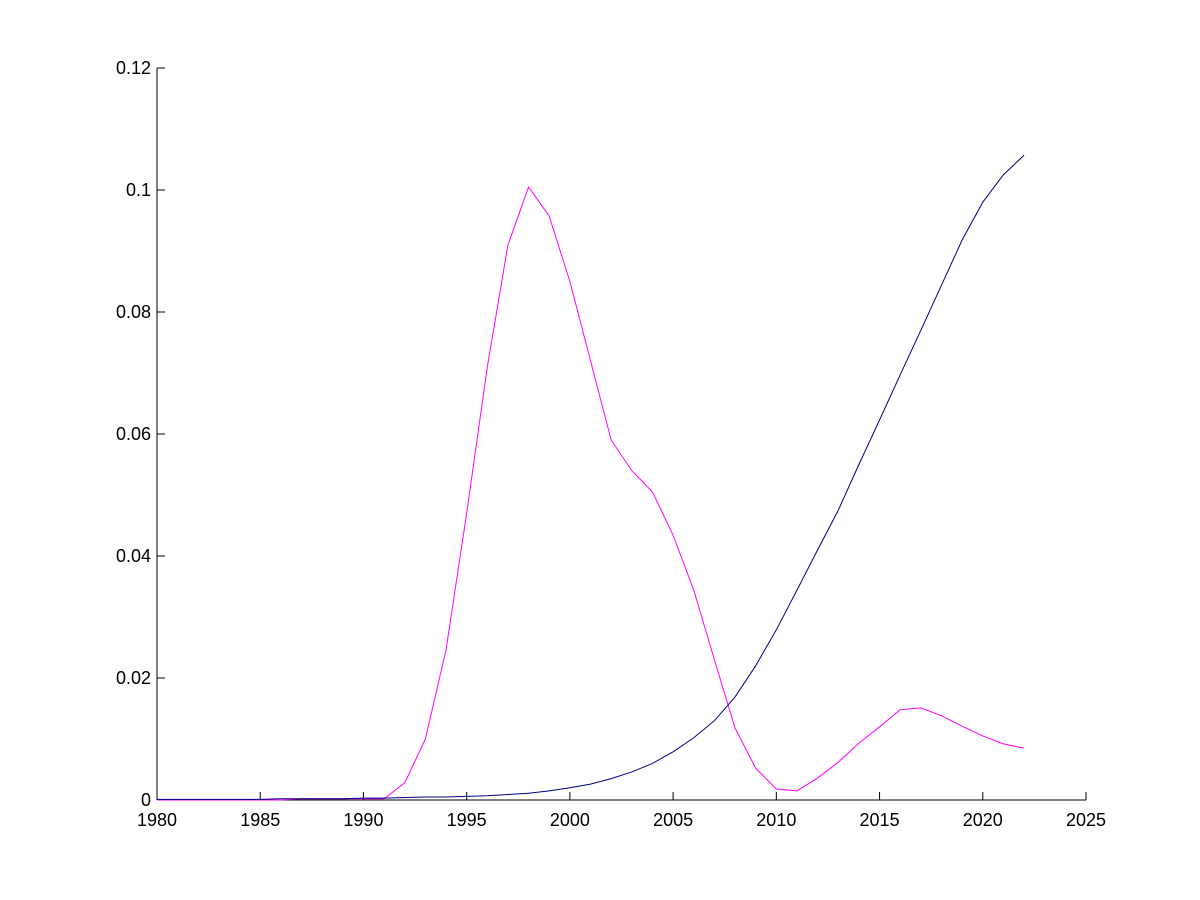  What do you see at coordinates (133, 312) in the screenshot?
I see `y-tick-label: 0.08` at bounding box center [133, 312].